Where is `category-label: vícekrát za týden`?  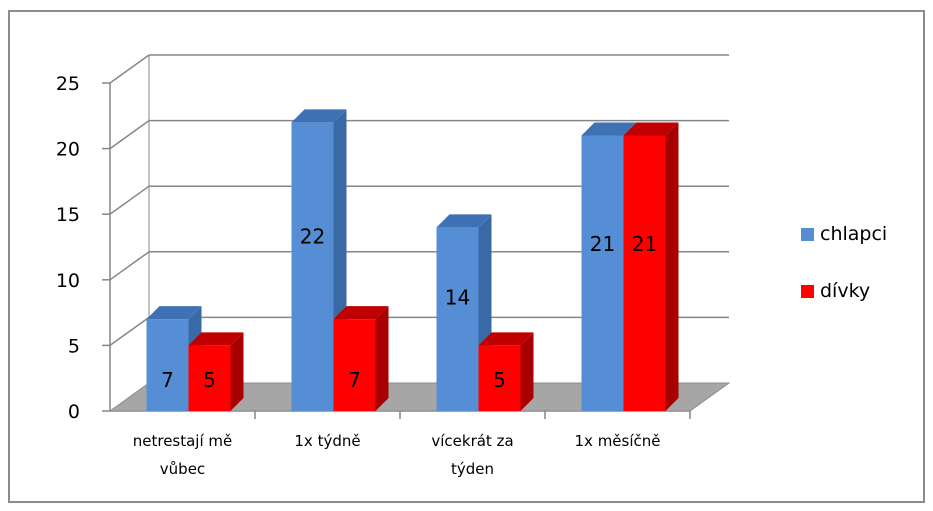
category-label: vícekrát za týden is located at coordinates (472, 455).